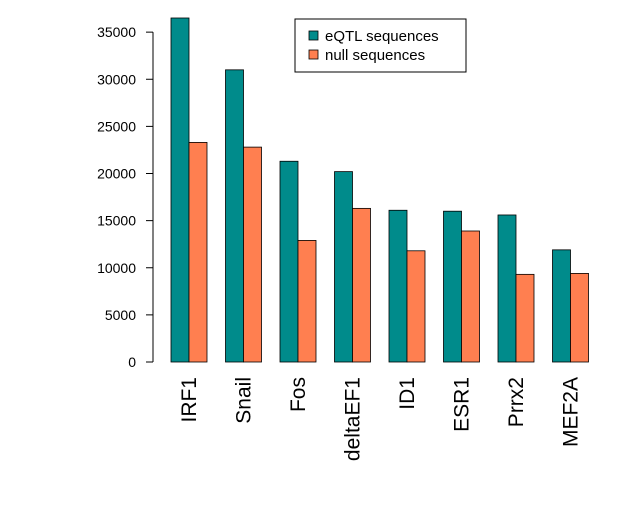 The image size is (625, 519). I want to click on x-tick-label-IRF1: IRF1, so click(189, 400).